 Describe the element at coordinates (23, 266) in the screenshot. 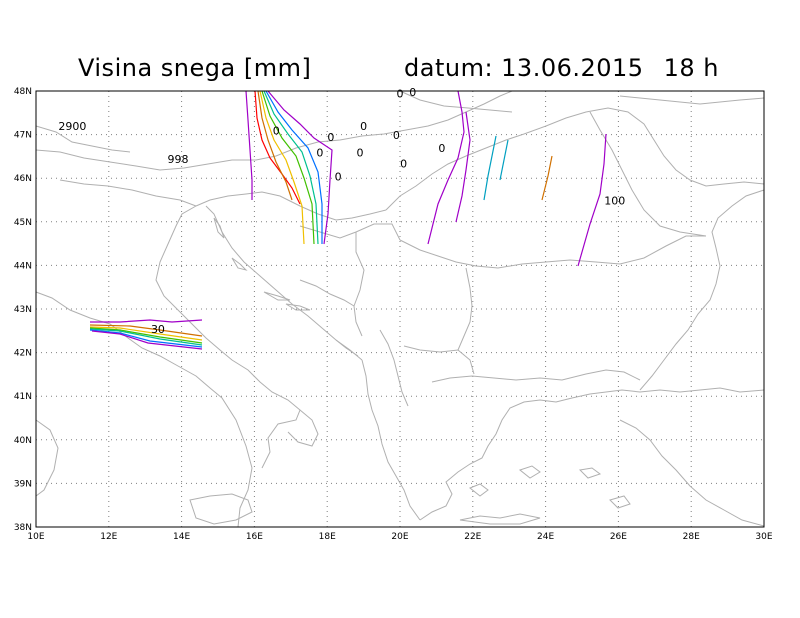

I see `latitude-tick-label: 44N` at that location.